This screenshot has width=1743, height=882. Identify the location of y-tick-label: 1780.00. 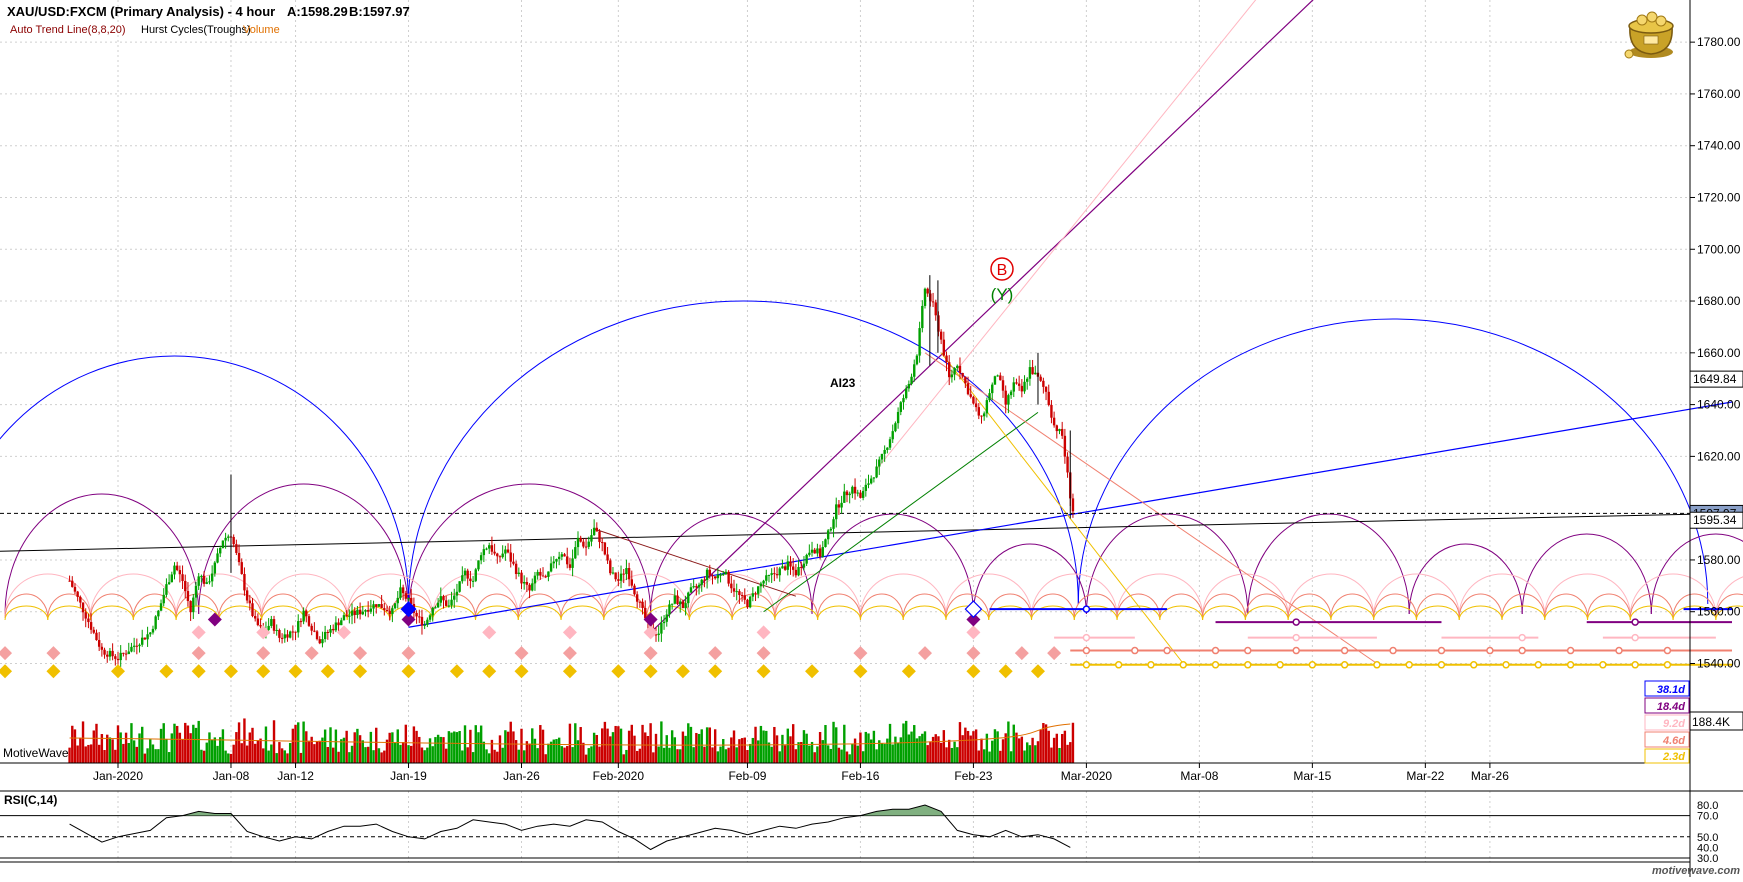
(1719, 42).